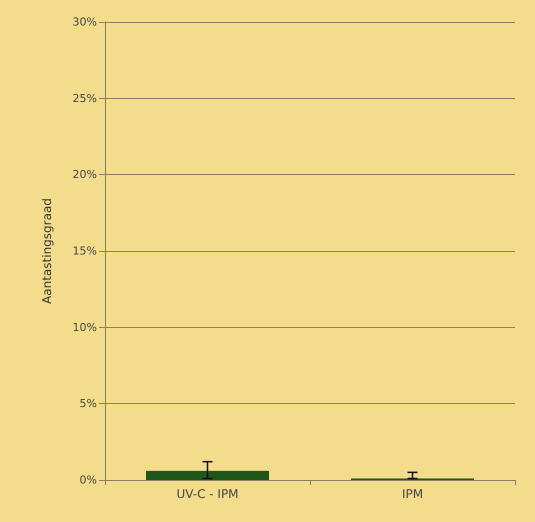  I want to click on y-axis-title: Aantastingsgraad, so click(47, 251).